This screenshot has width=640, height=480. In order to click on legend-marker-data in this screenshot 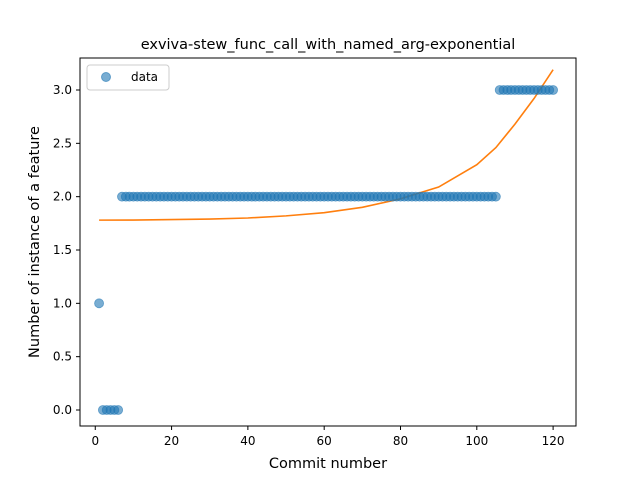, I will do `click(106, 77)`.